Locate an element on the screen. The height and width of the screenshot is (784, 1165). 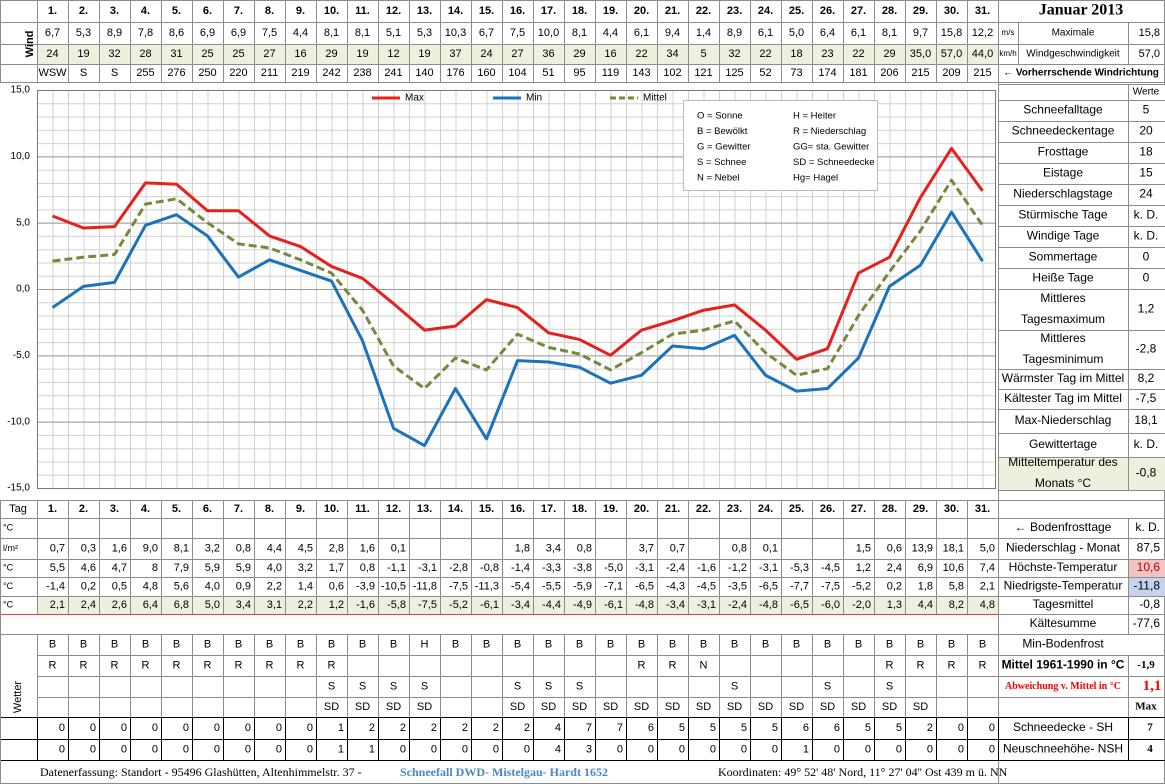
row-summary-label: Höchste-Temperatur is located at coordinates (1063, 567).